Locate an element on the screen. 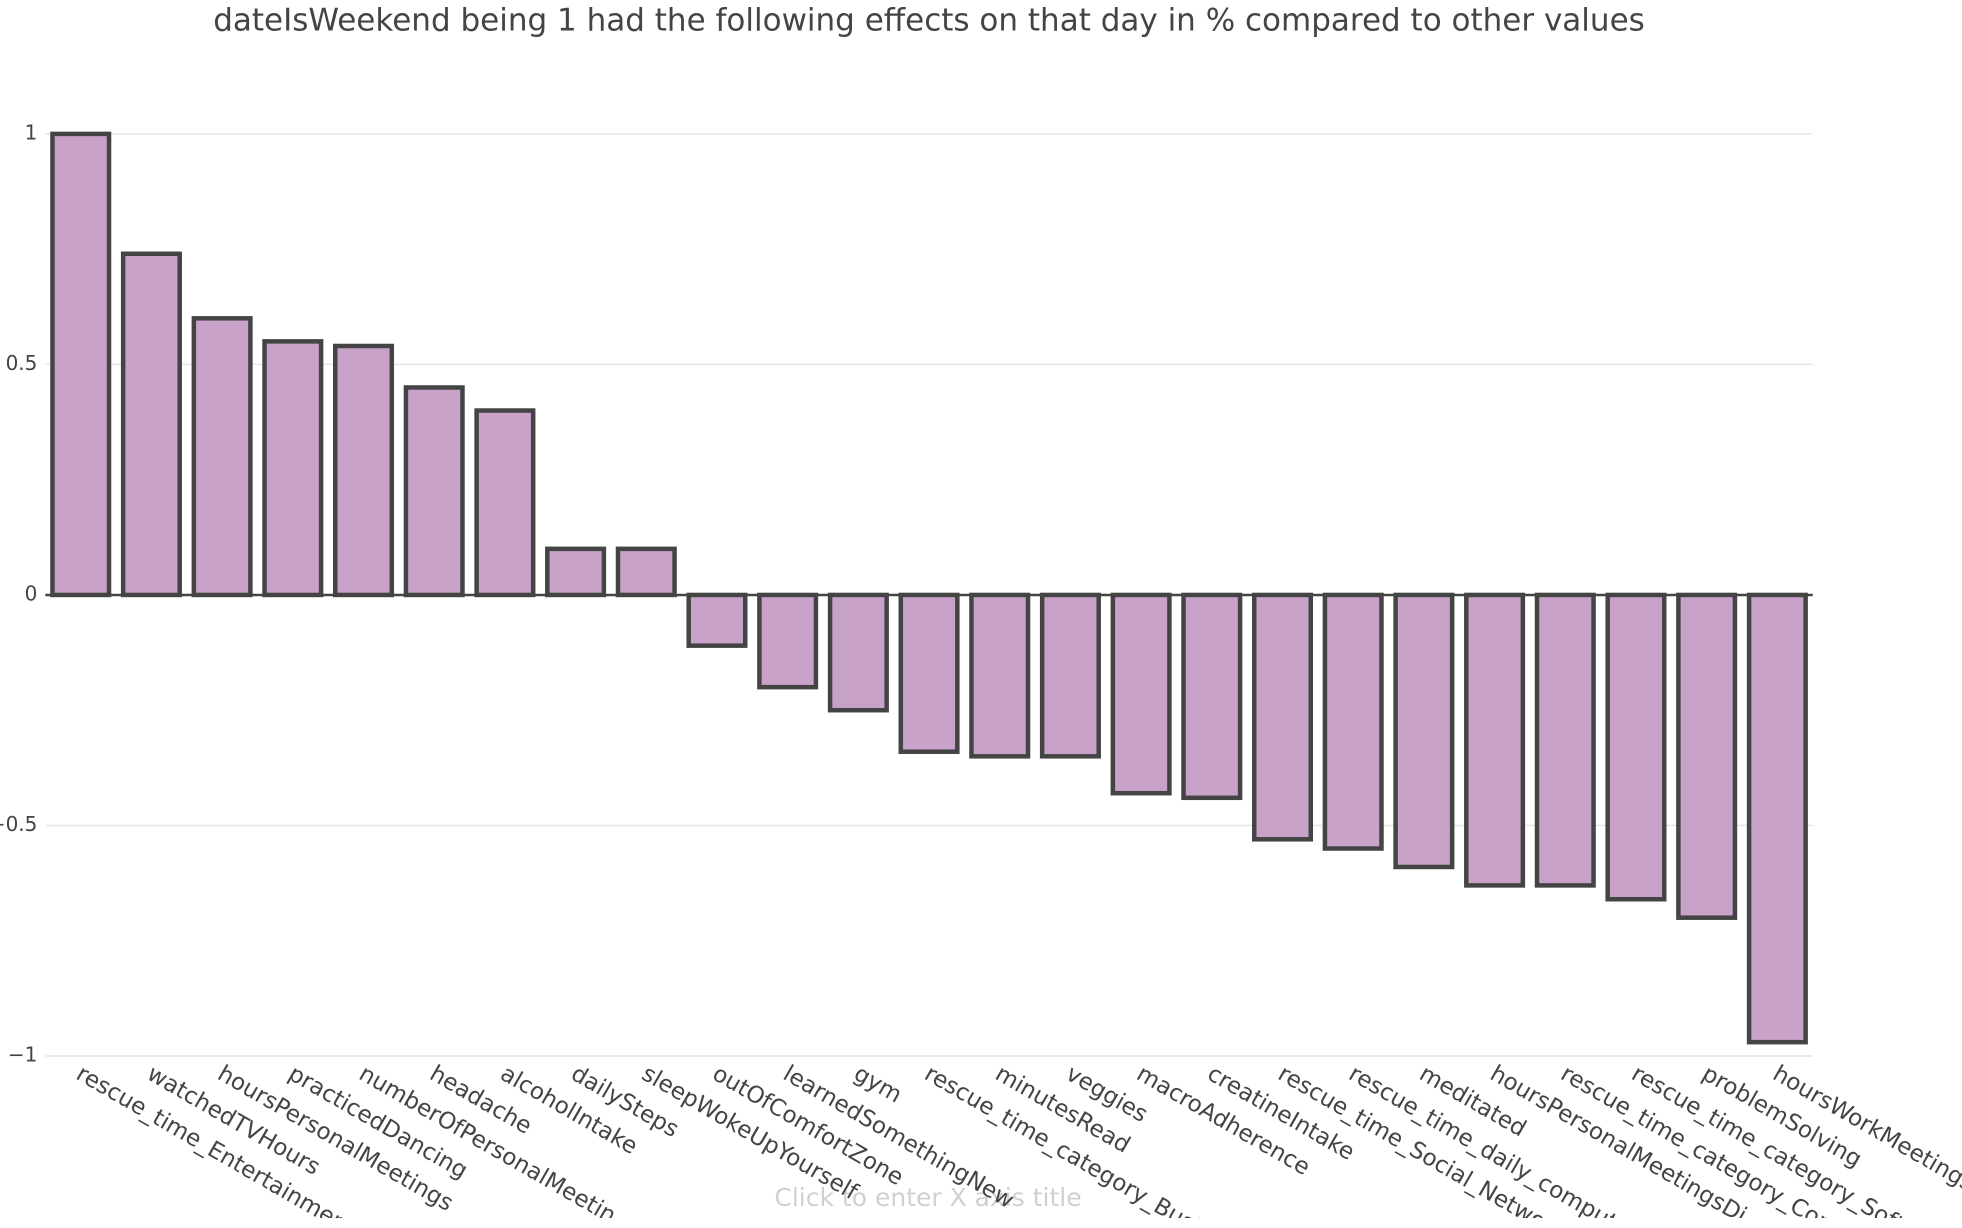 Image resolution: width=1962 pixels, height=1228 pixels. y-tick-label: −1 is located at coordinates (22, 1055).